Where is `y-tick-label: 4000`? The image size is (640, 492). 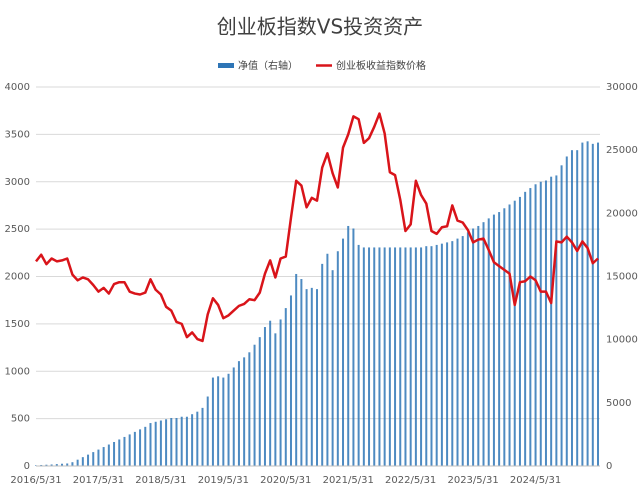
y-tick-label: 4000 is located at coordinates (17, 87).